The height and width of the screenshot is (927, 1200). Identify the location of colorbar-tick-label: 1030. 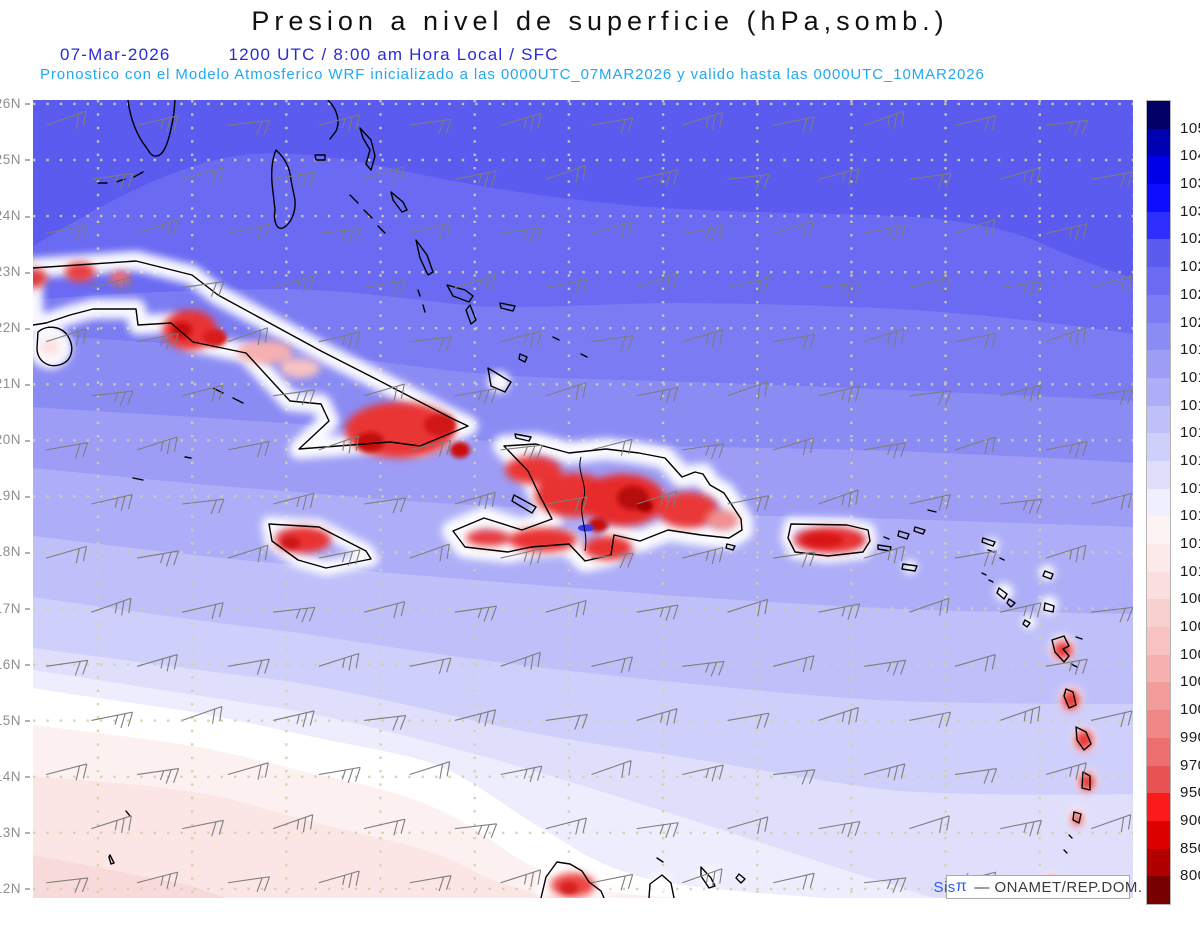
(1190, 211).